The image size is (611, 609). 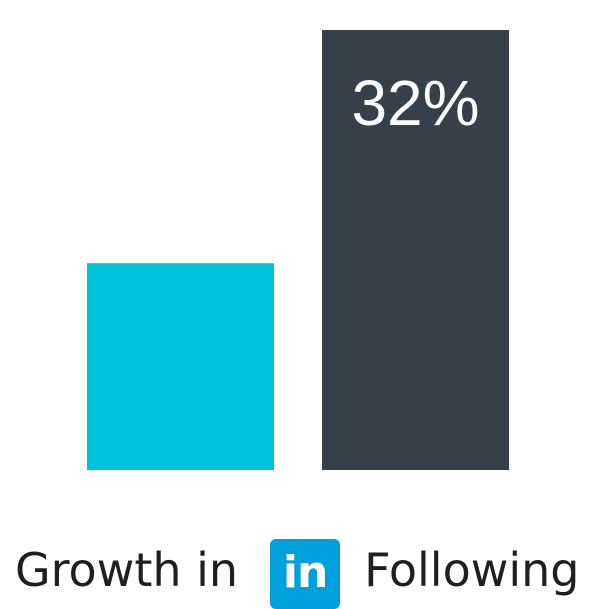 I want to click on bar-2-value-label: 32%, so click(x=415, y=103).